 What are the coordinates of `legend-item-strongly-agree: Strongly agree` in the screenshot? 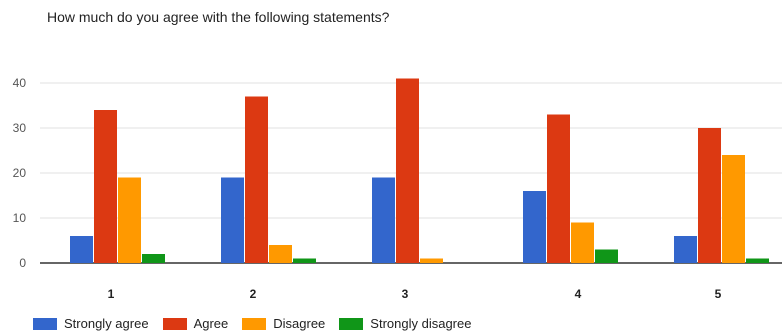 It's located at (91, 323).